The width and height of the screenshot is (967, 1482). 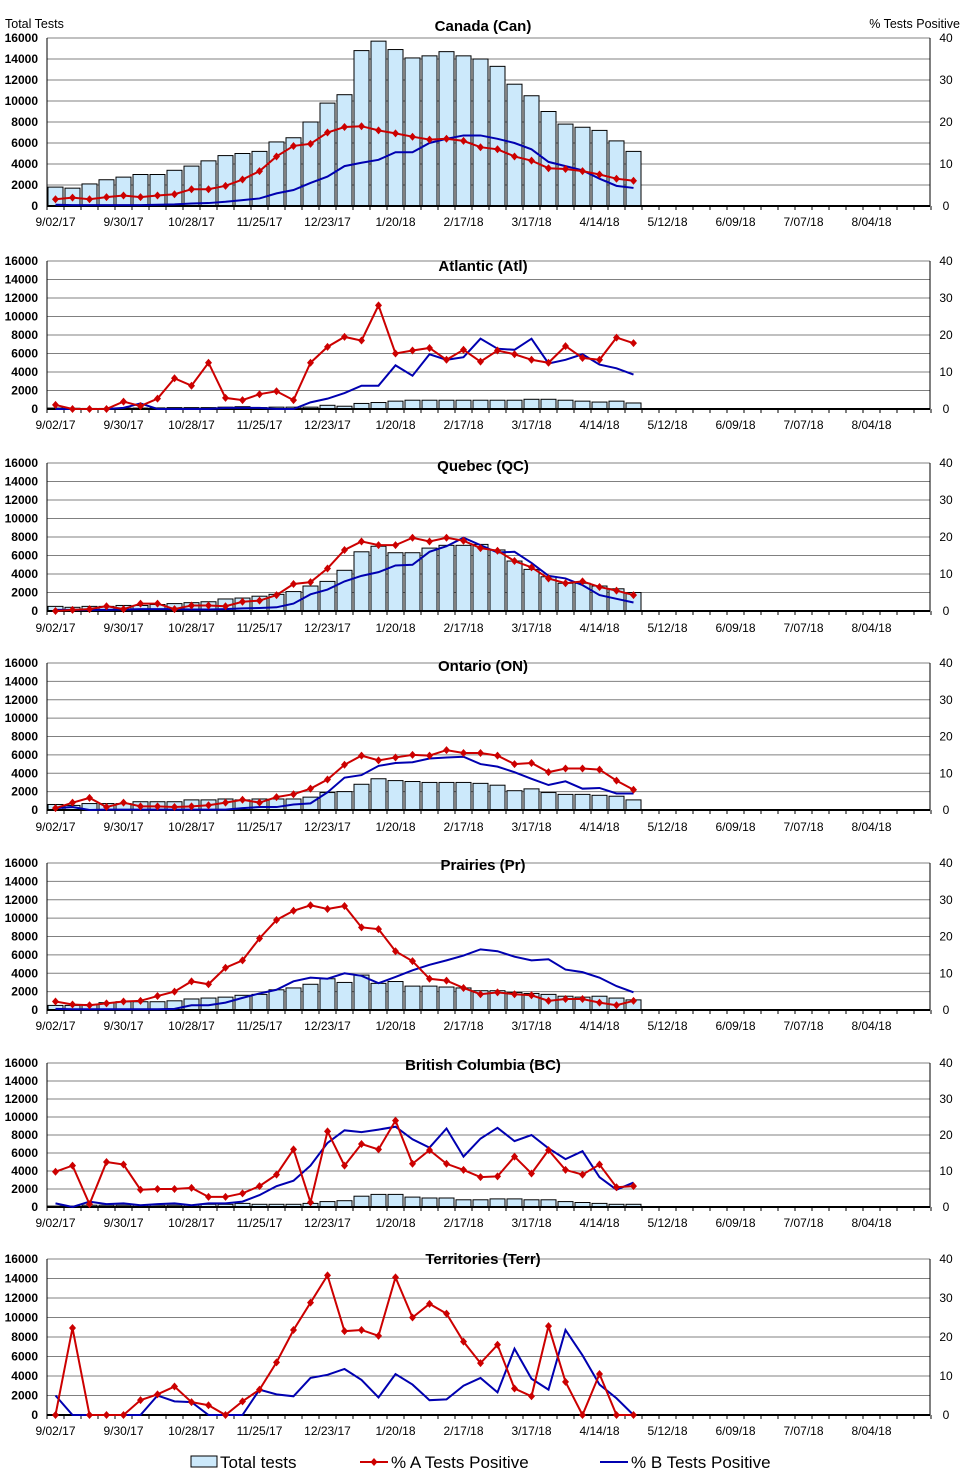 I want to click on y-right-tick-label: 20, so click(x=946, y=537).